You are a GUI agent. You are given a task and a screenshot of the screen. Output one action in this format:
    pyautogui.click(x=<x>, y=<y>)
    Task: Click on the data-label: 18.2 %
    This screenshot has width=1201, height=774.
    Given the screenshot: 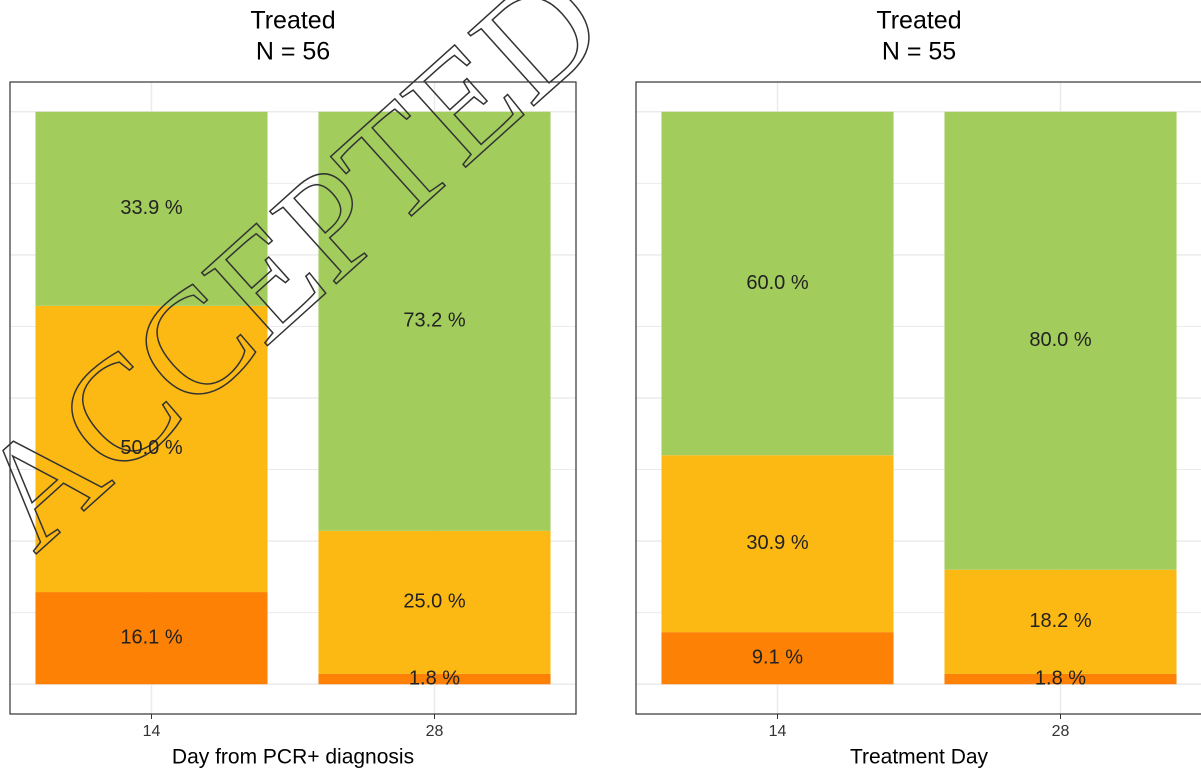 What is the action you would take?
    pyautogui.click(x=1060, y=621)
    